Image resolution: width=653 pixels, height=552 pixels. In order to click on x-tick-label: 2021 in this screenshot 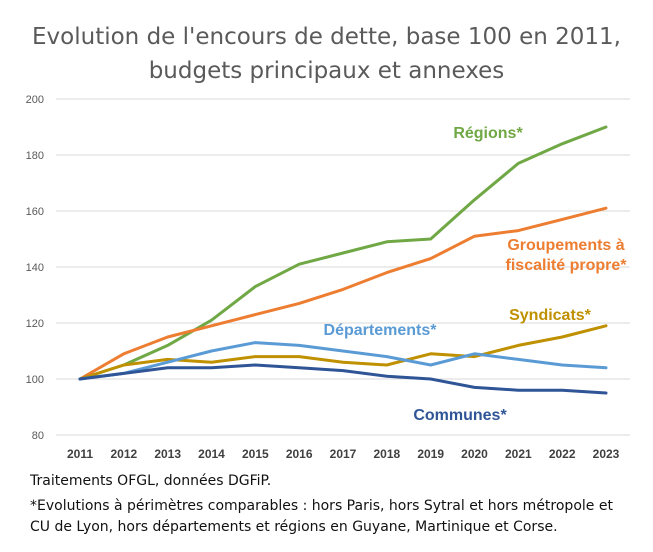, I will do `click(518, 454)`.